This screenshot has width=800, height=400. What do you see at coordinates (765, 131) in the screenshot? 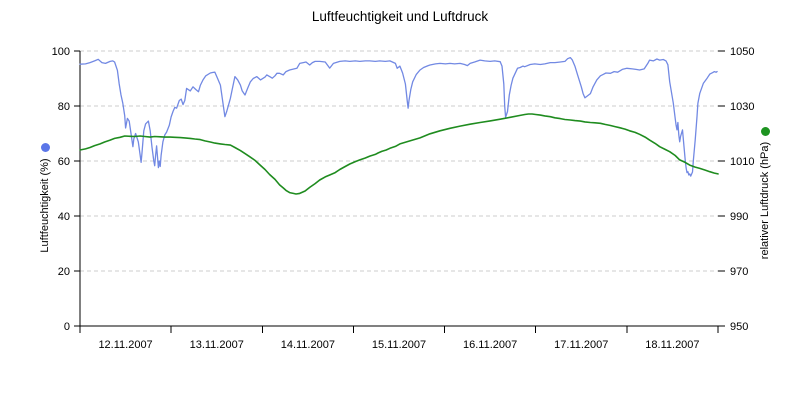
I see `pressure-legend-dot-icon` at bounding box center [765, 131].